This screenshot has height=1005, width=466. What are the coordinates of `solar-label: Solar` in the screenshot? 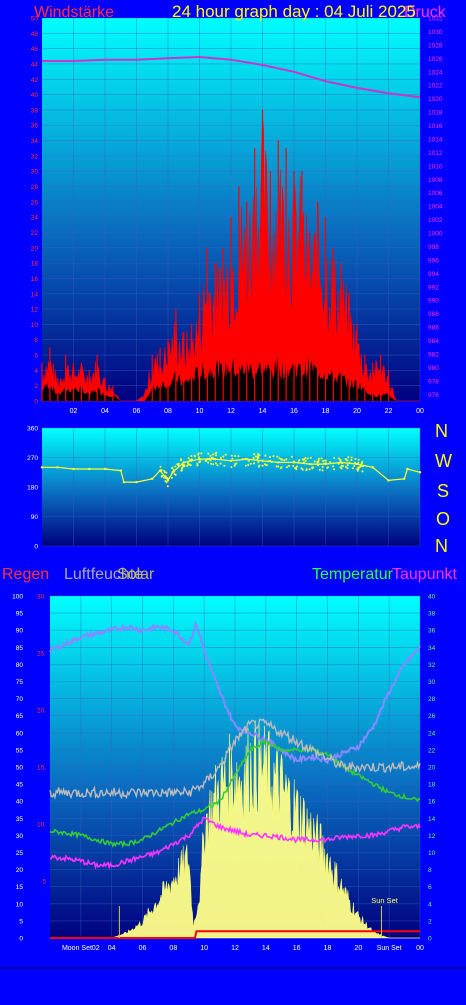 It's located at (136, 574).